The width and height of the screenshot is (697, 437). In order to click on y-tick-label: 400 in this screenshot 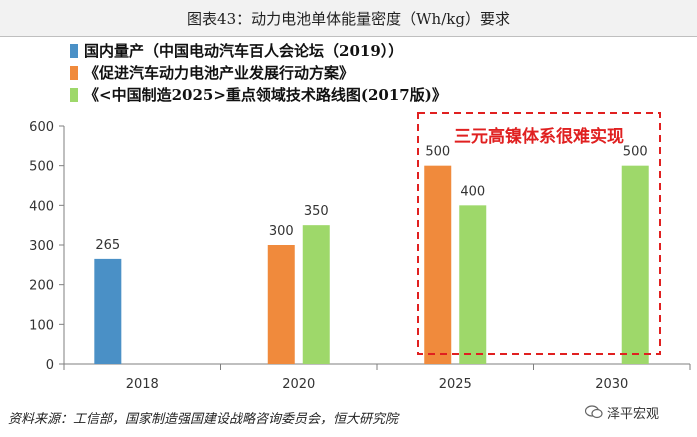, I will do `click(41, 206)`.